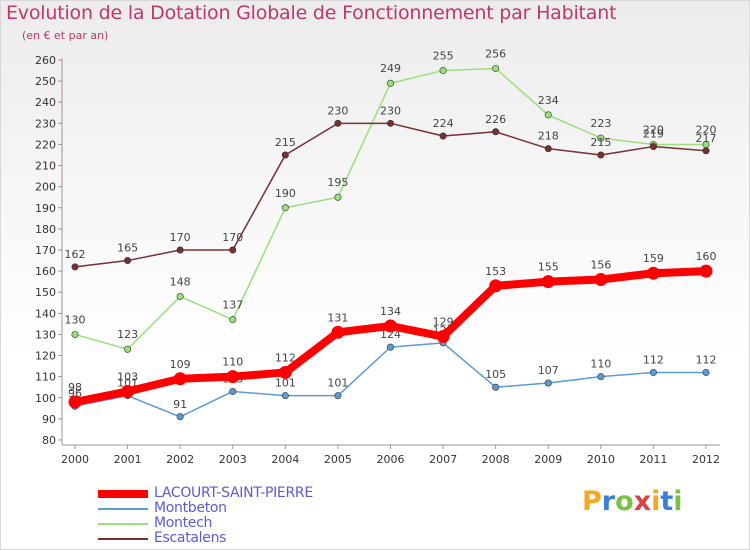 The image size is (750, 550). Describe the element at coordinates (190, 508) in the screenshot. I see `legend-label-montbeton: Montbeton` at that location.